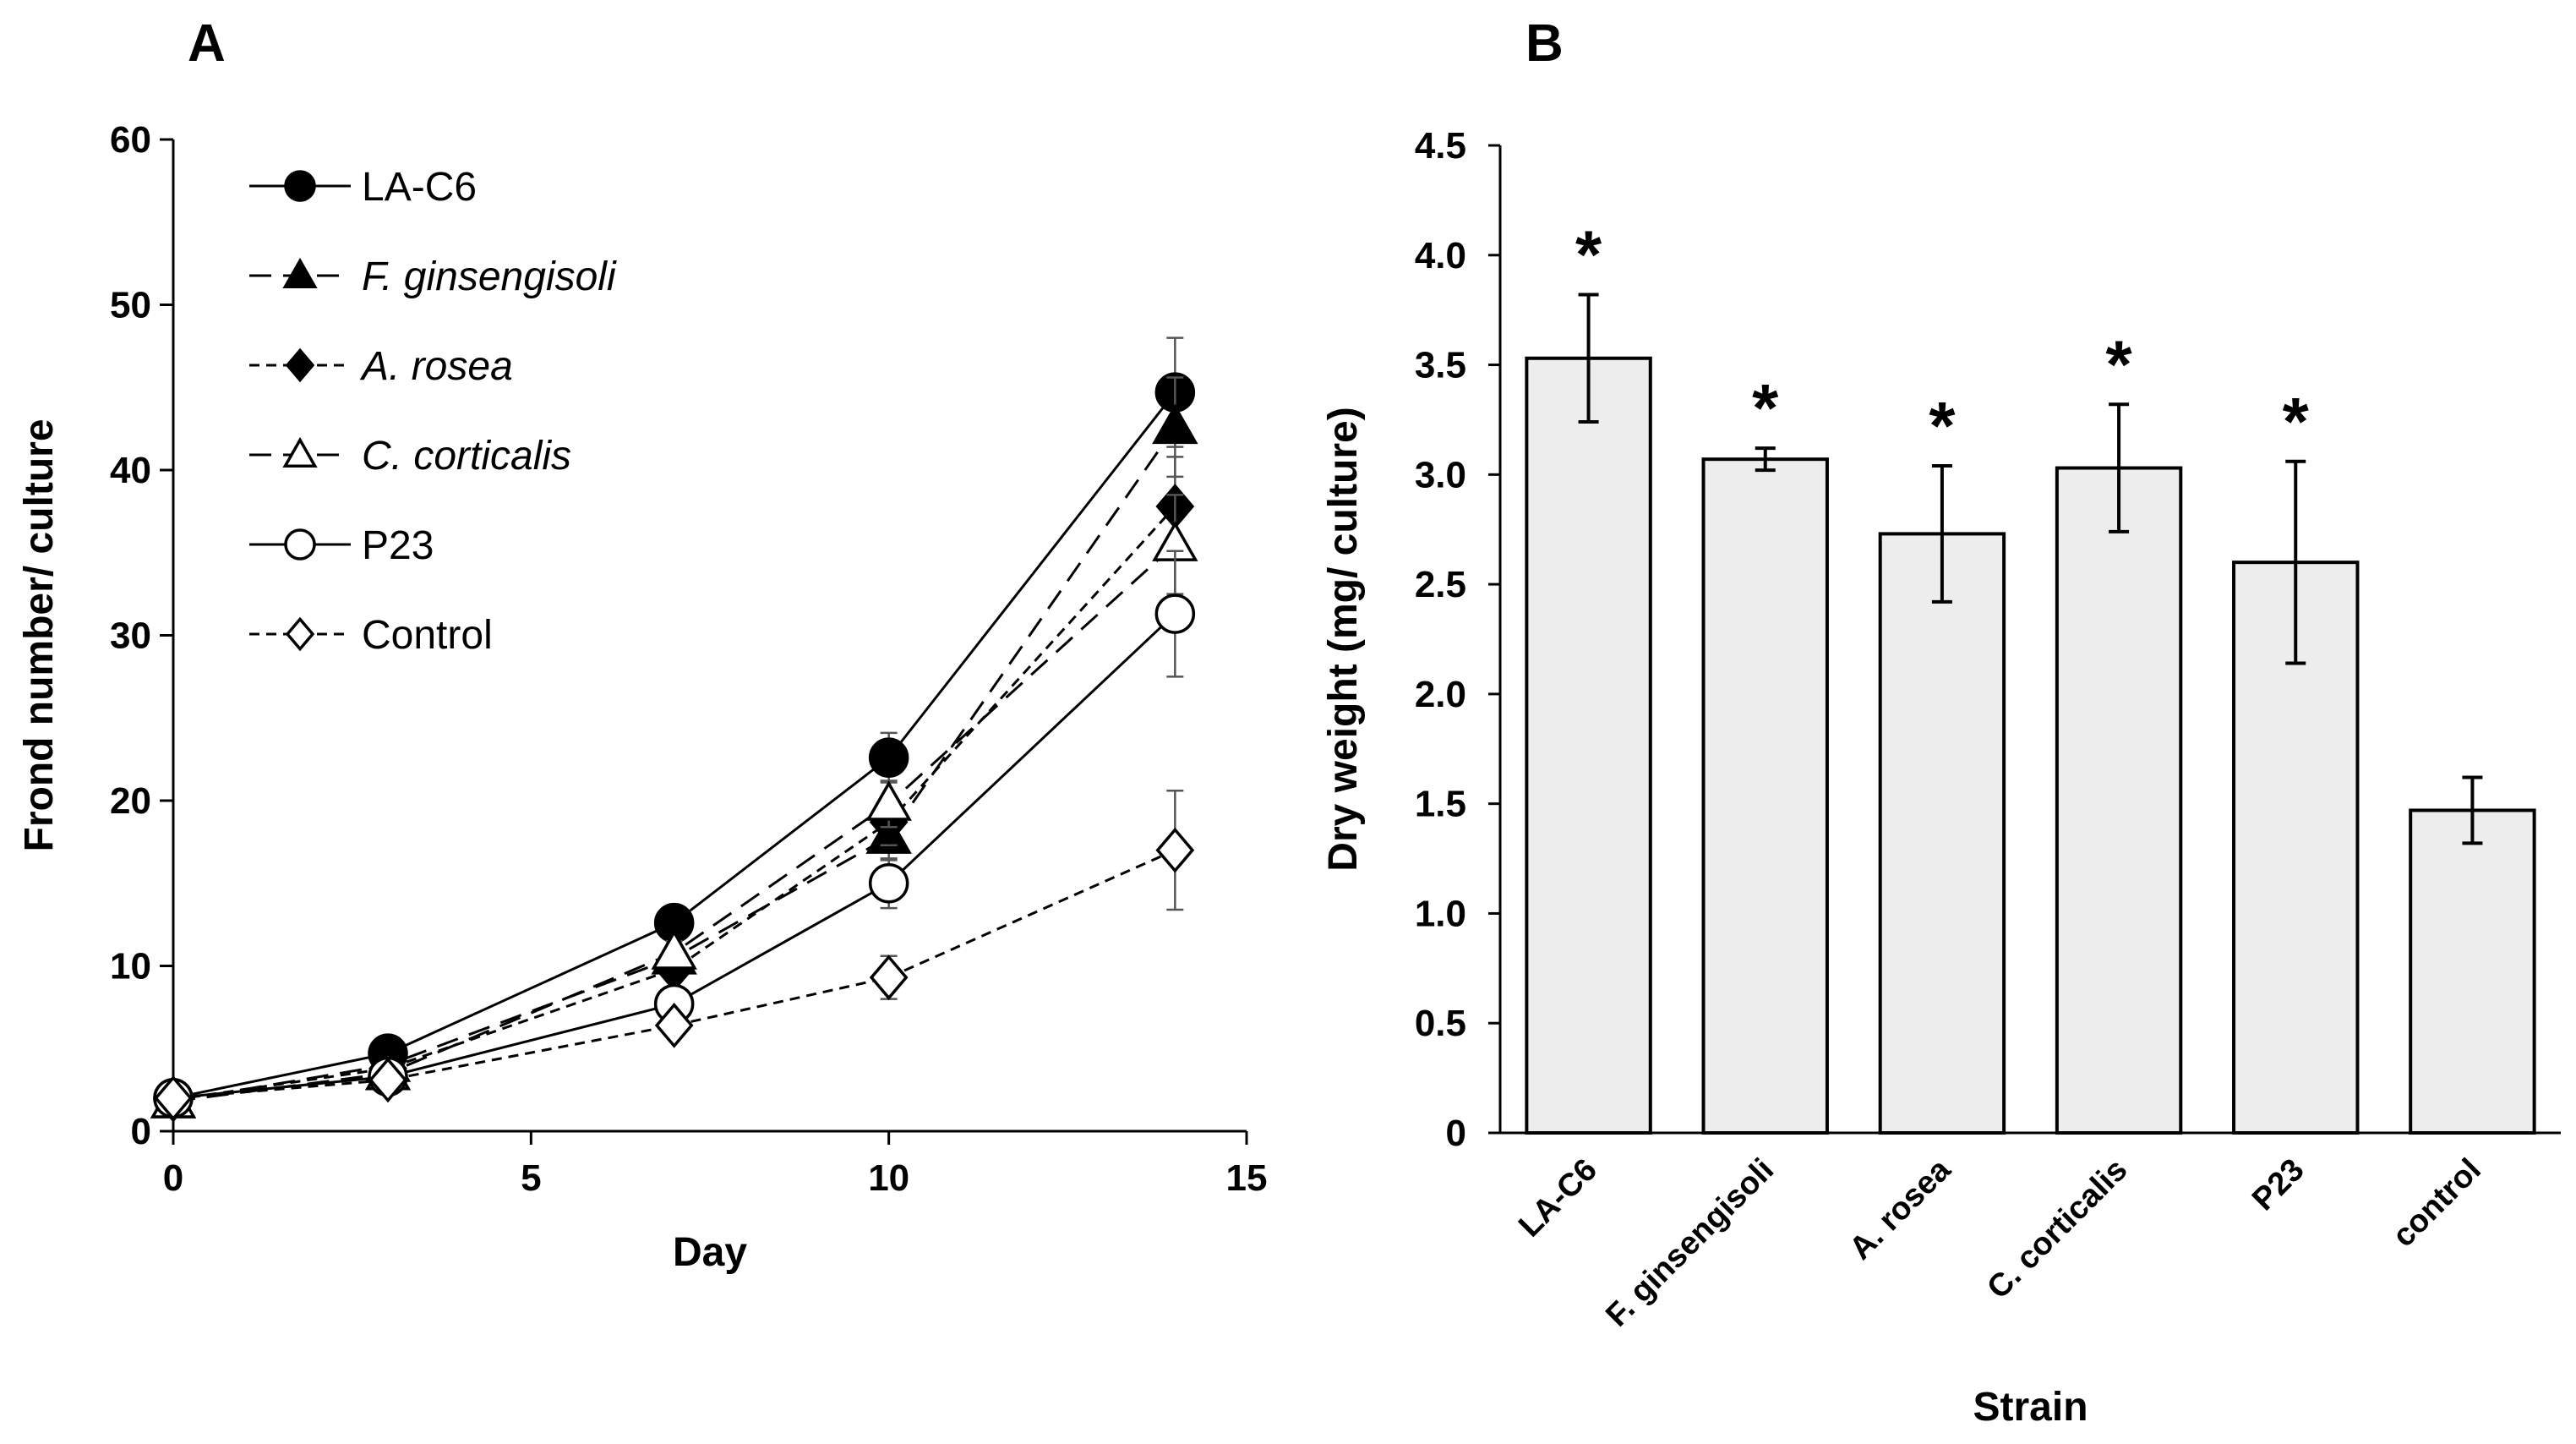 The image size is (2576, 1444). I want to click on legend-label: C. corticalis, so click(466, 457).